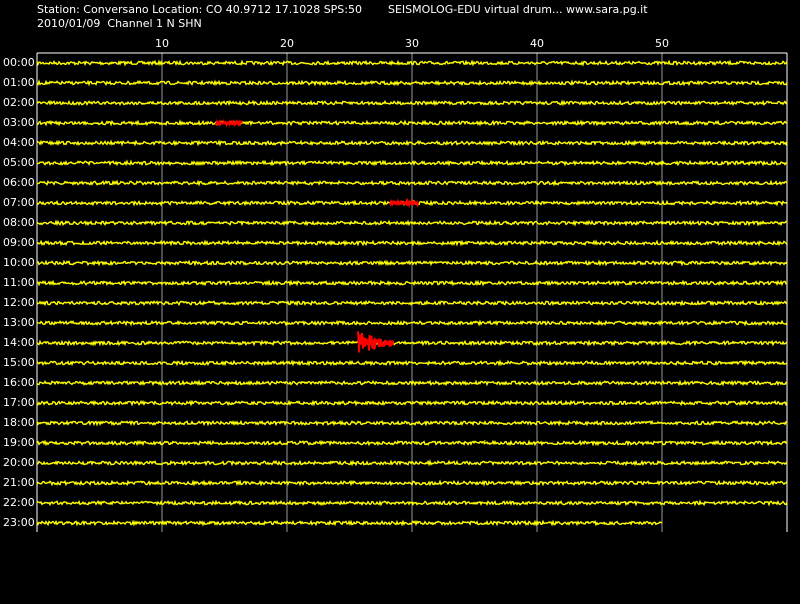  I want to click on hour-label: 14:00, so click(19, 342).